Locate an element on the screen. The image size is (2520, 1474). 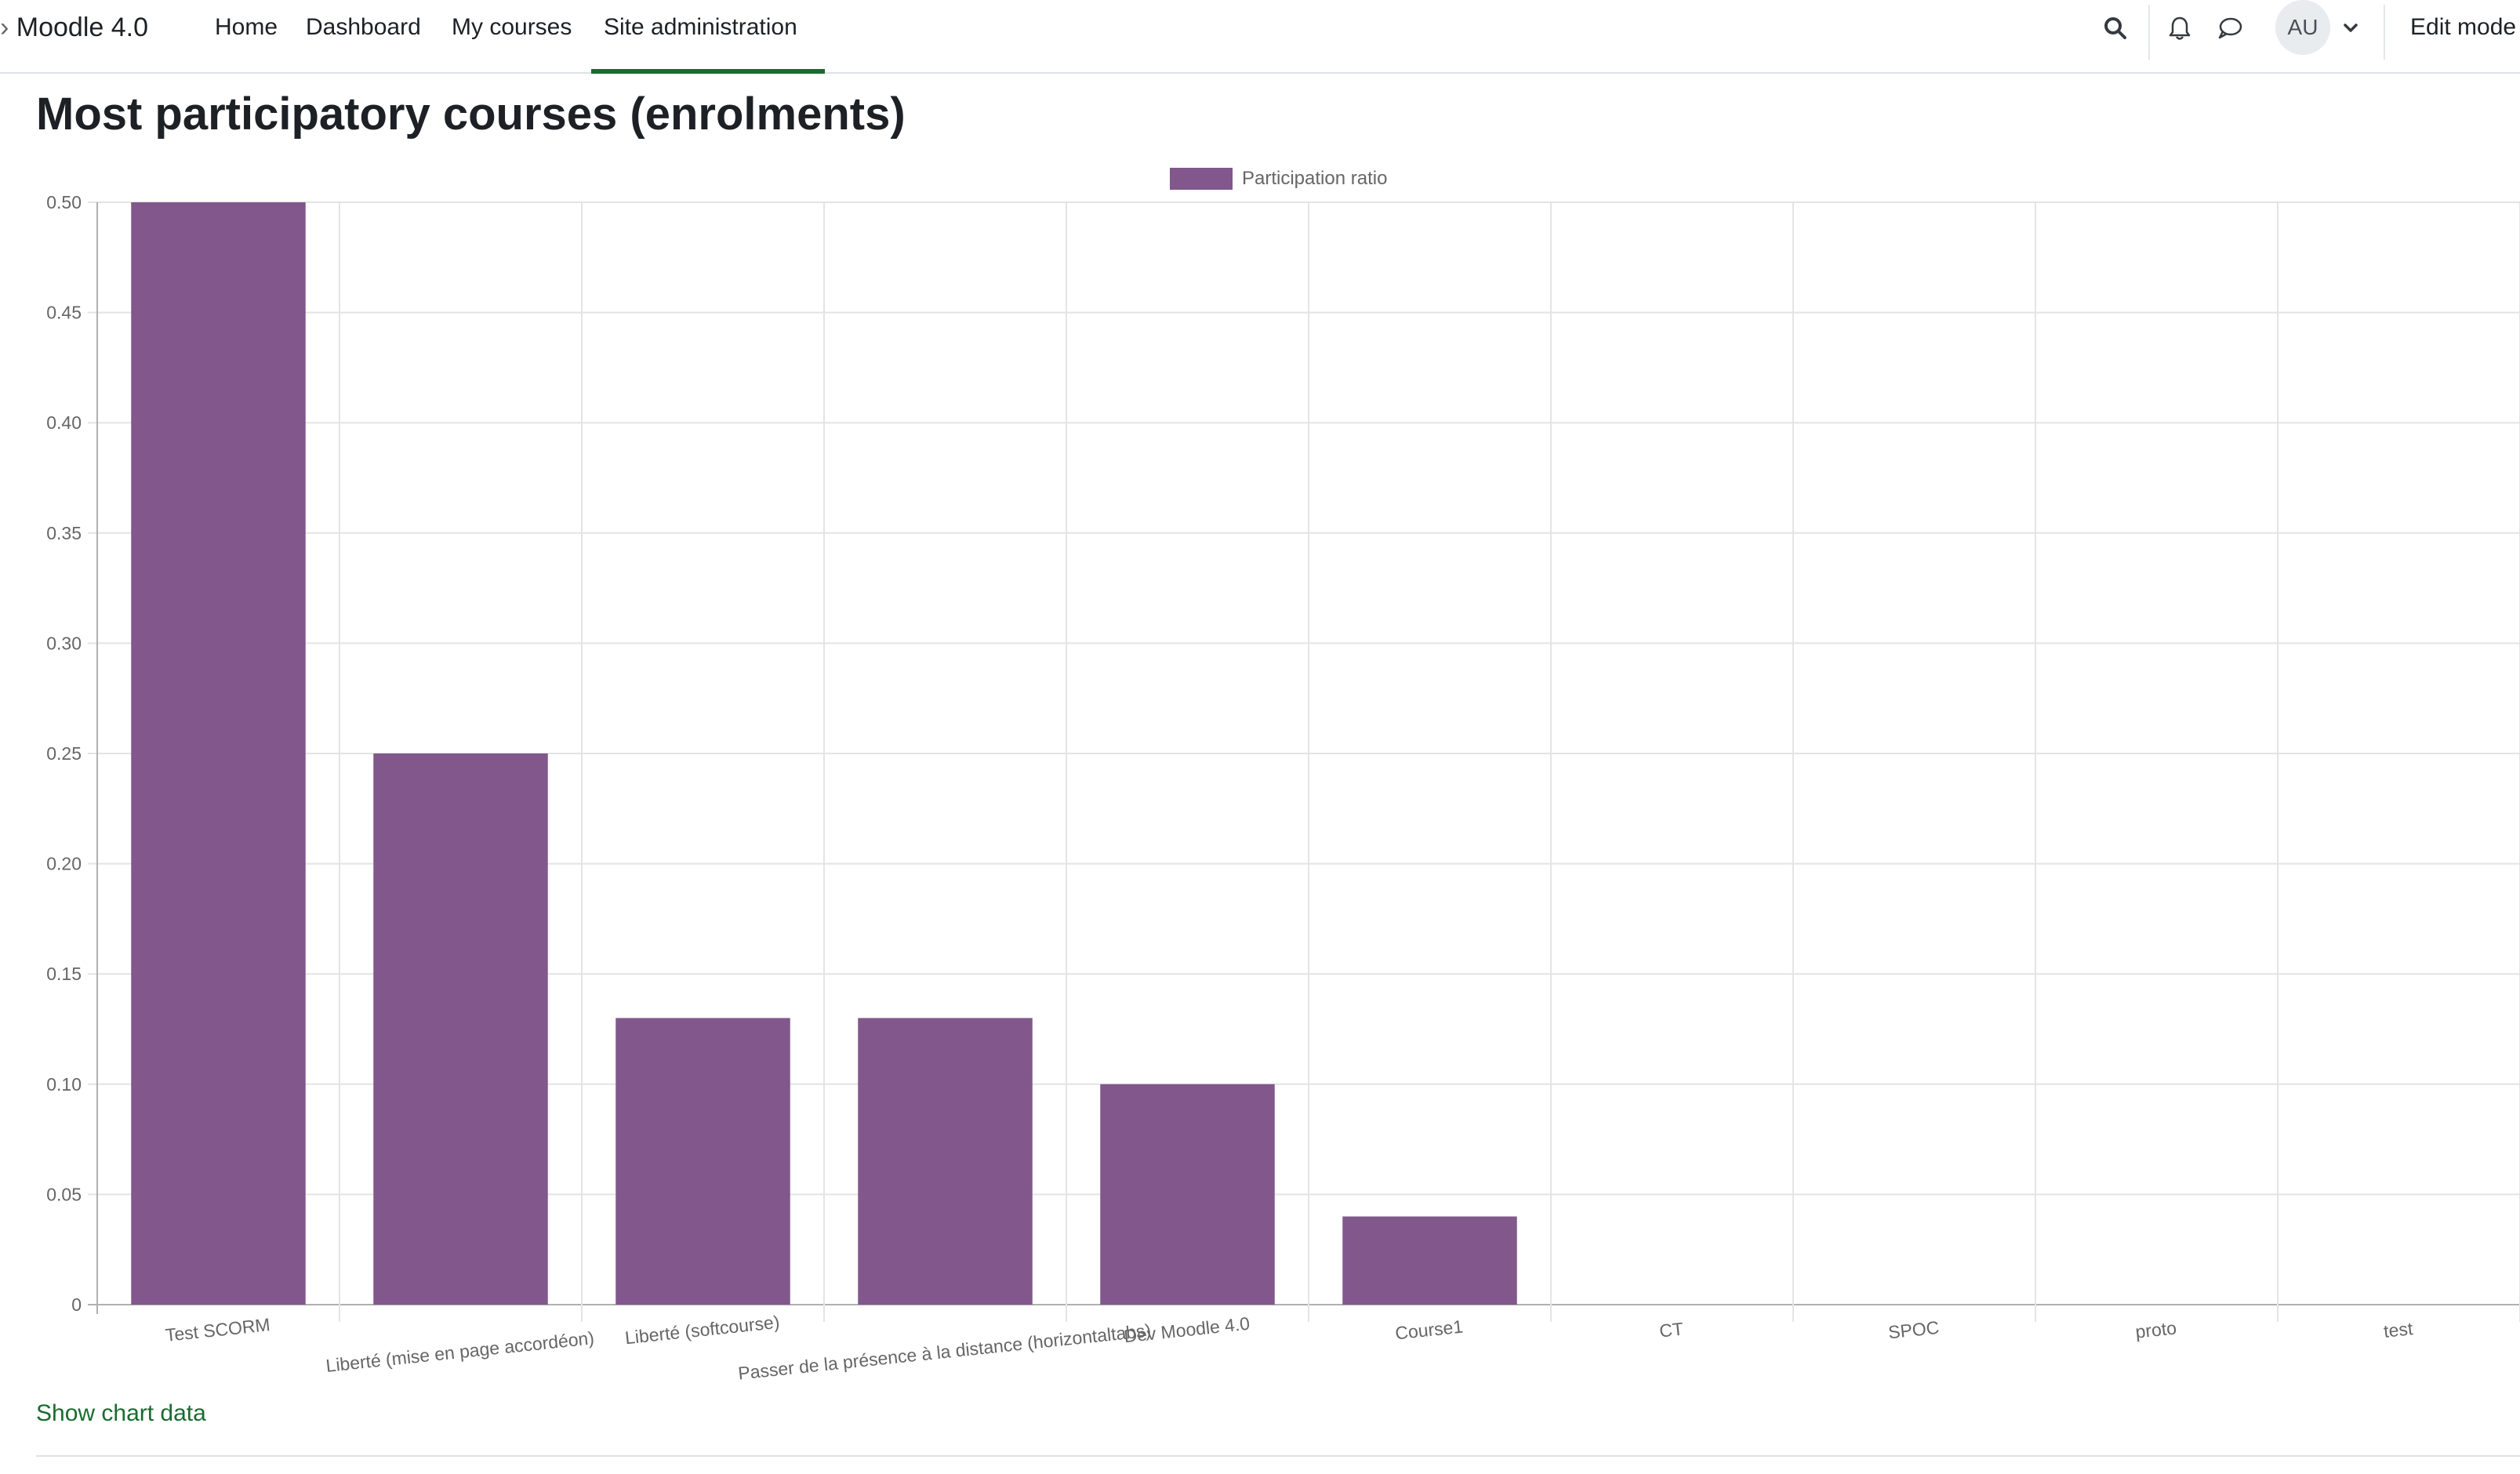
legend-label: Participation ratio is located at coordinates (1315, 178).